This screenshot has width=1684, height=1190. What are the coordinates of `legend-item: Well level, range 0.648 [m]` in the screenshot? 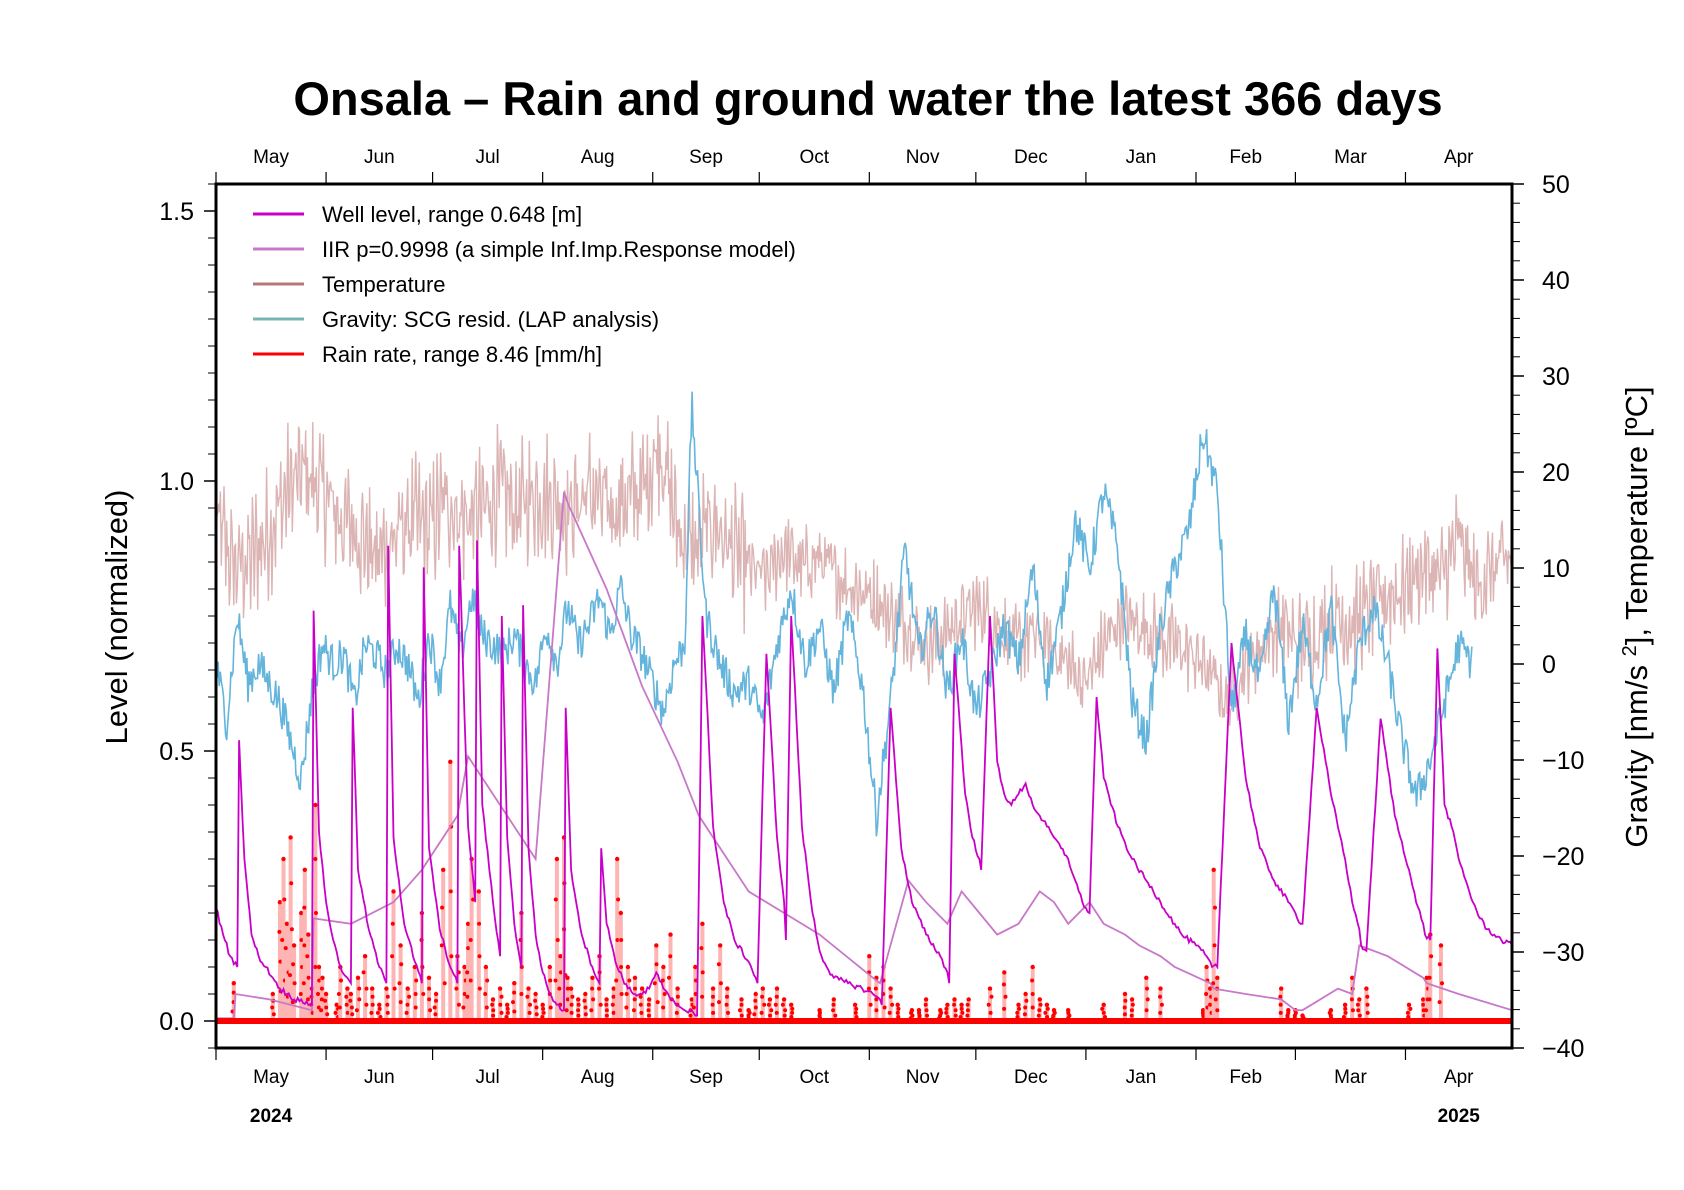 It's located at (417, 214).